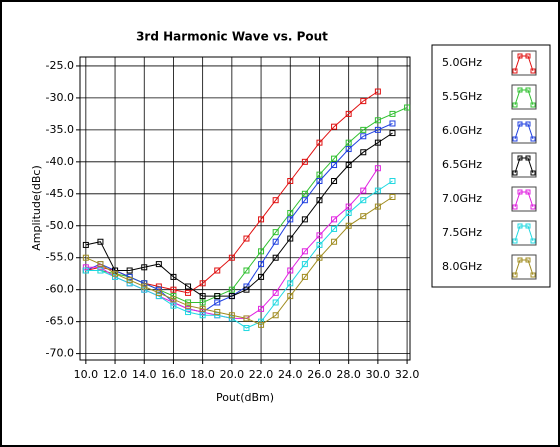  What do you see at coordinates (115, 374) in the screenshot?
I see `x-tick-label: 12.0` at bounding box center [115, 374].